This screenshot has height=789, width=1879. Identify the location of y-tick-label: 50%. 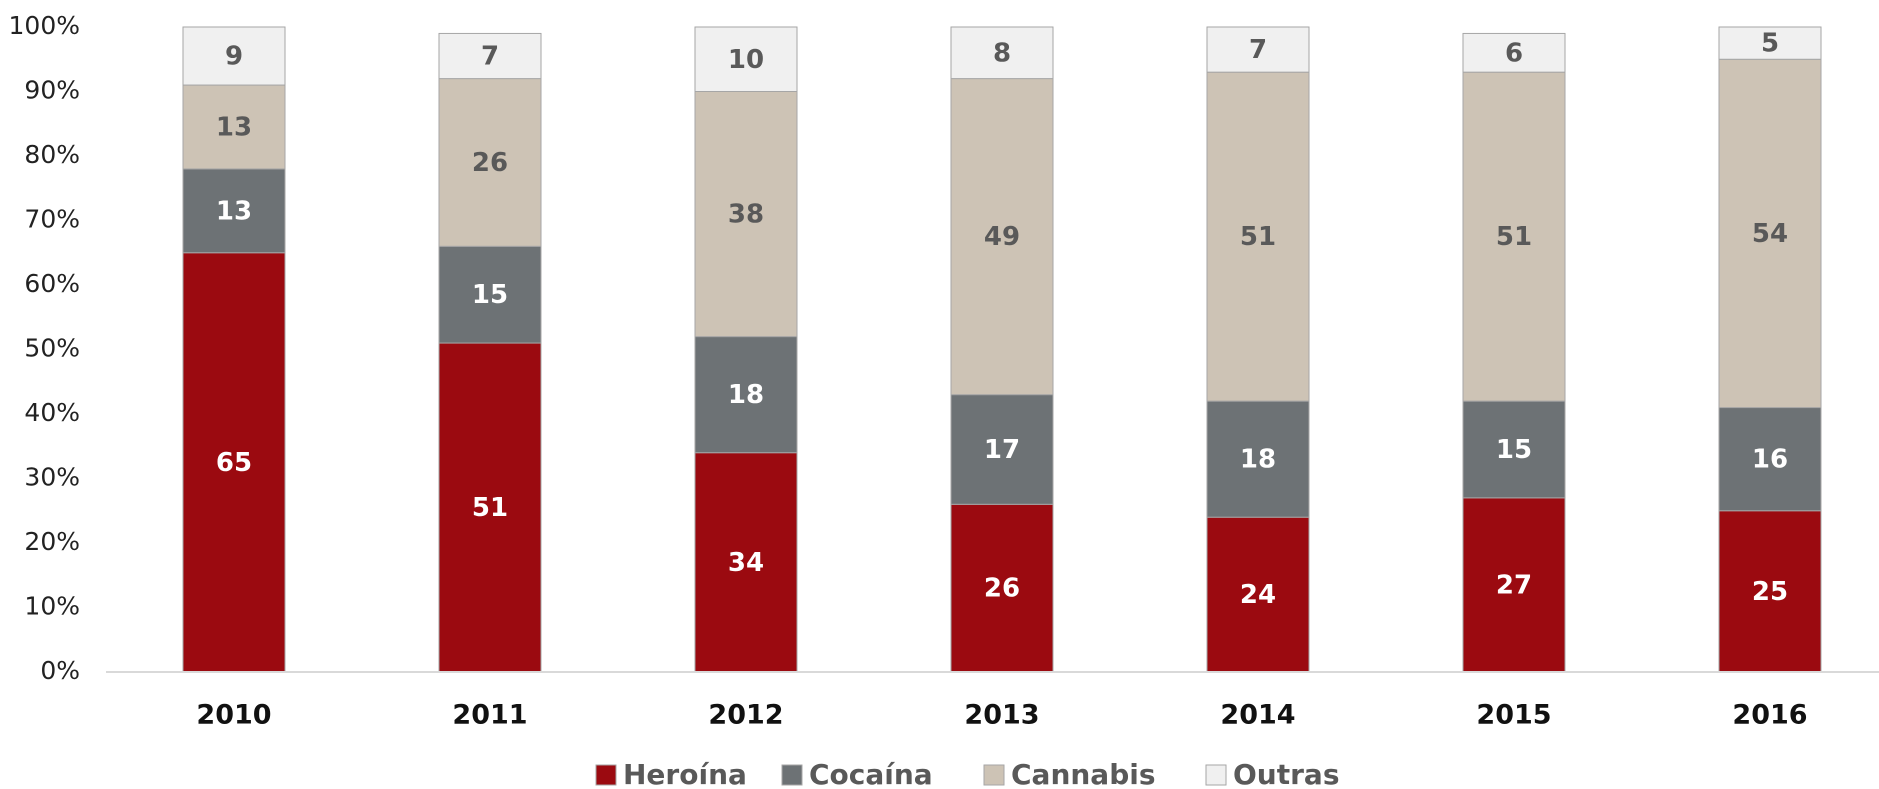
(52, 348).